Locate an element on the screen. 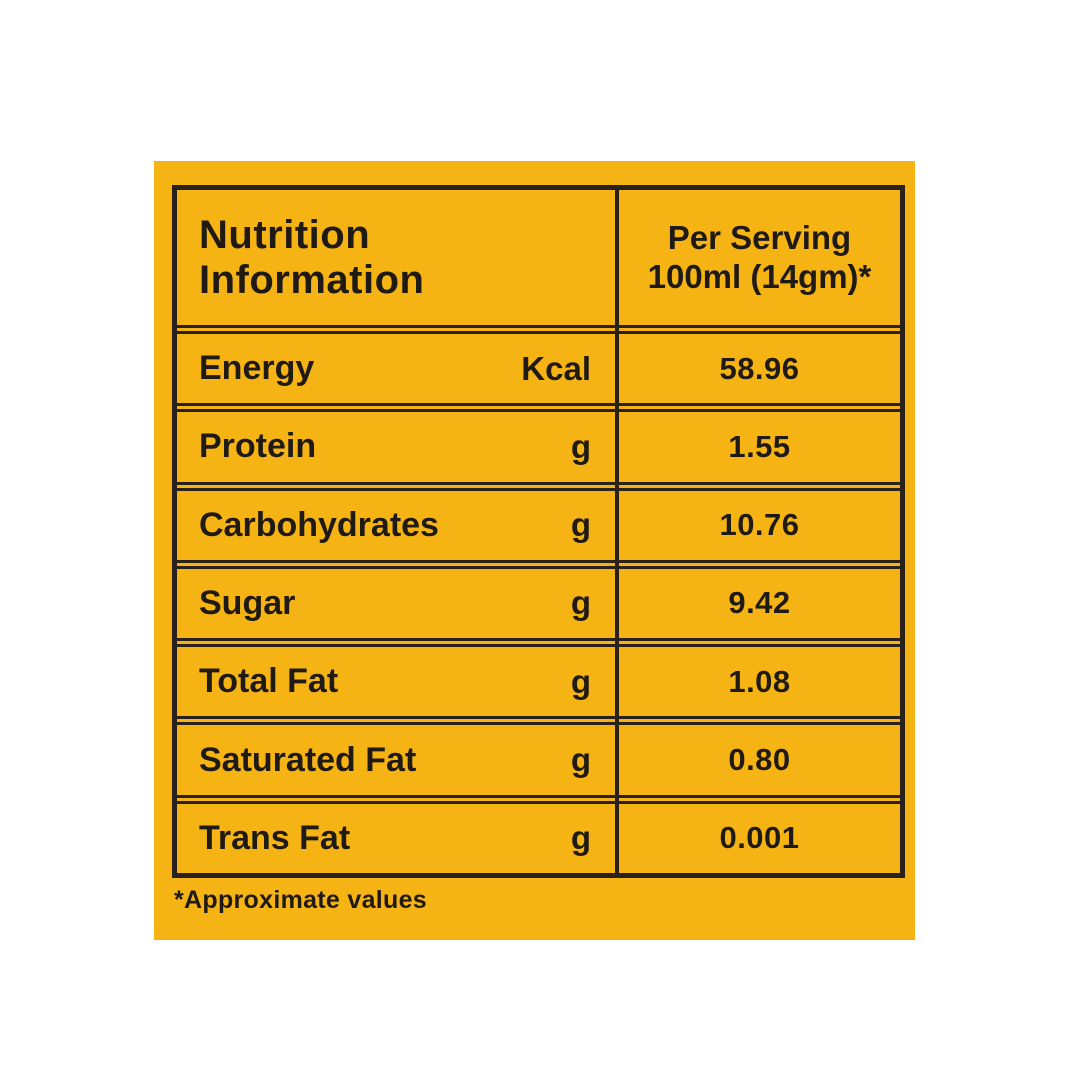  header-serving-cell: Per Serving 100ml (14gm)* is located at coordinates (759, 257).